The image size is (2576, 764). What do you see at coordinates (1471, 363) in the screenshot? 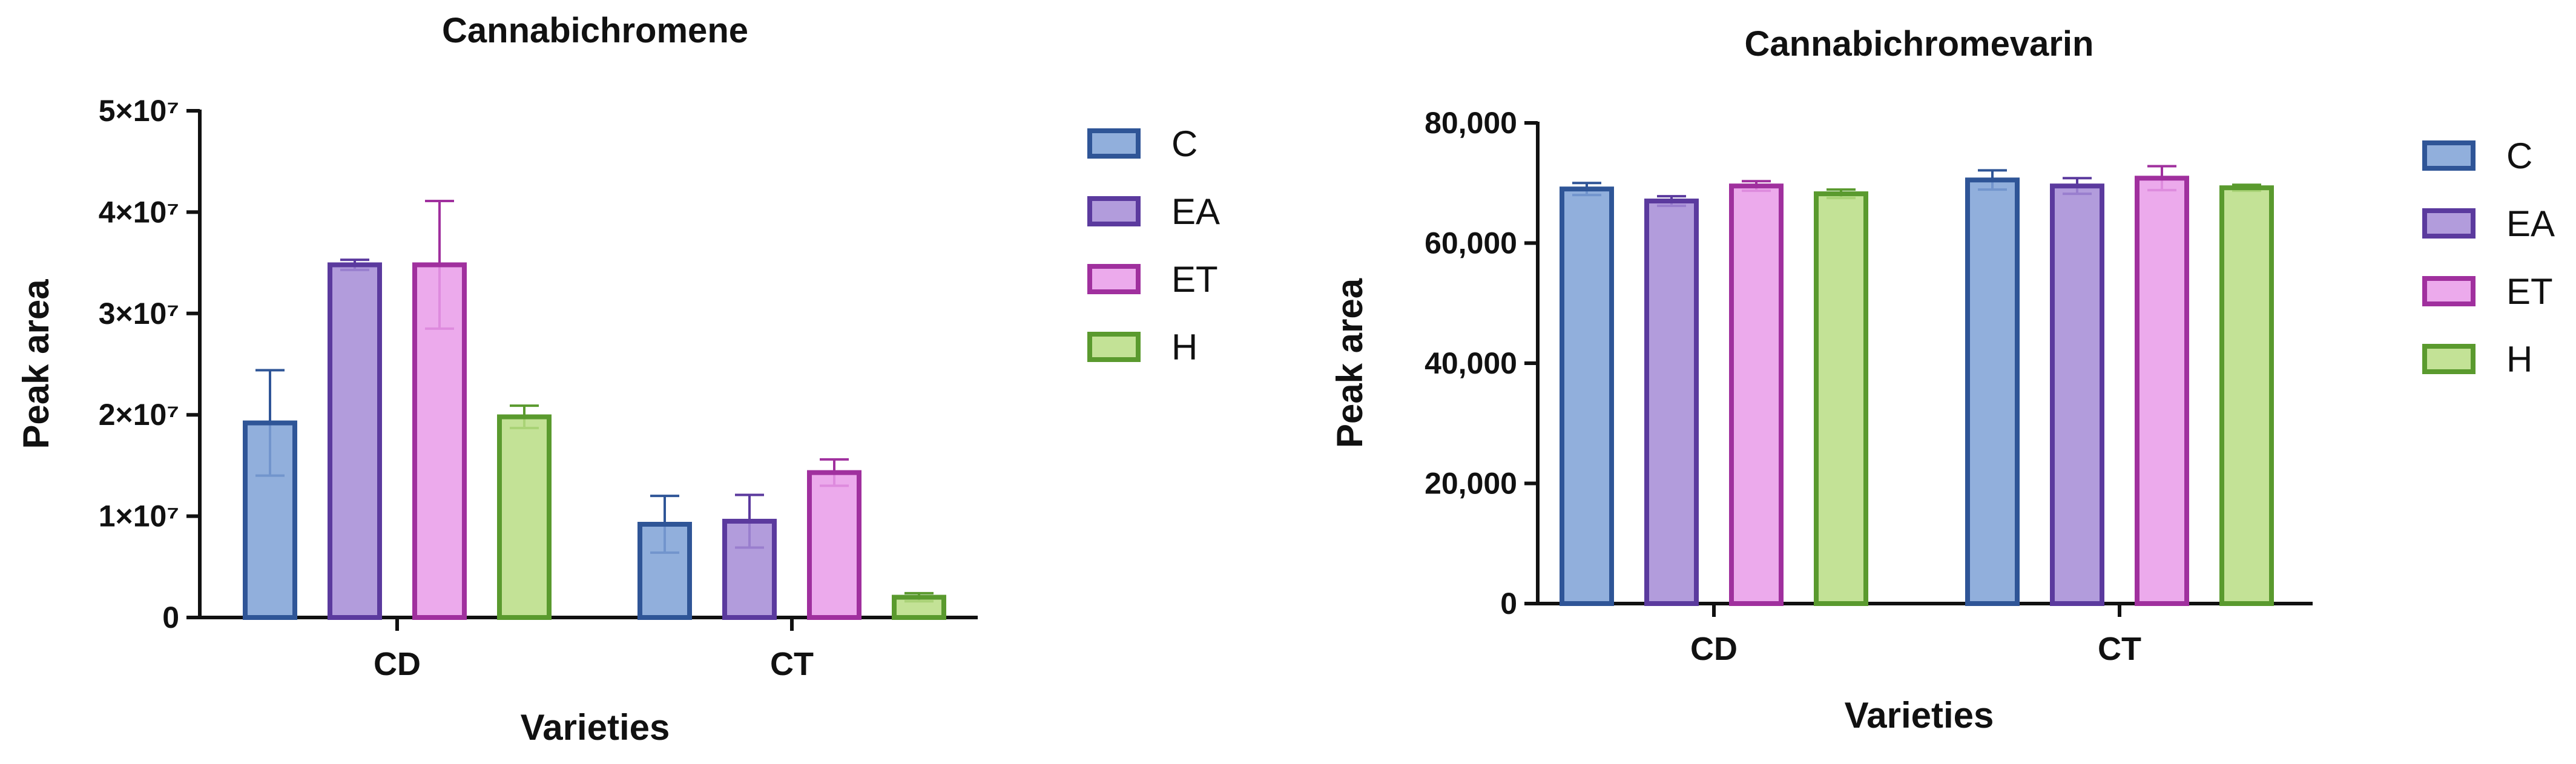
I see `y-tick-label: 40,000` at bounding box center [1471, 363].